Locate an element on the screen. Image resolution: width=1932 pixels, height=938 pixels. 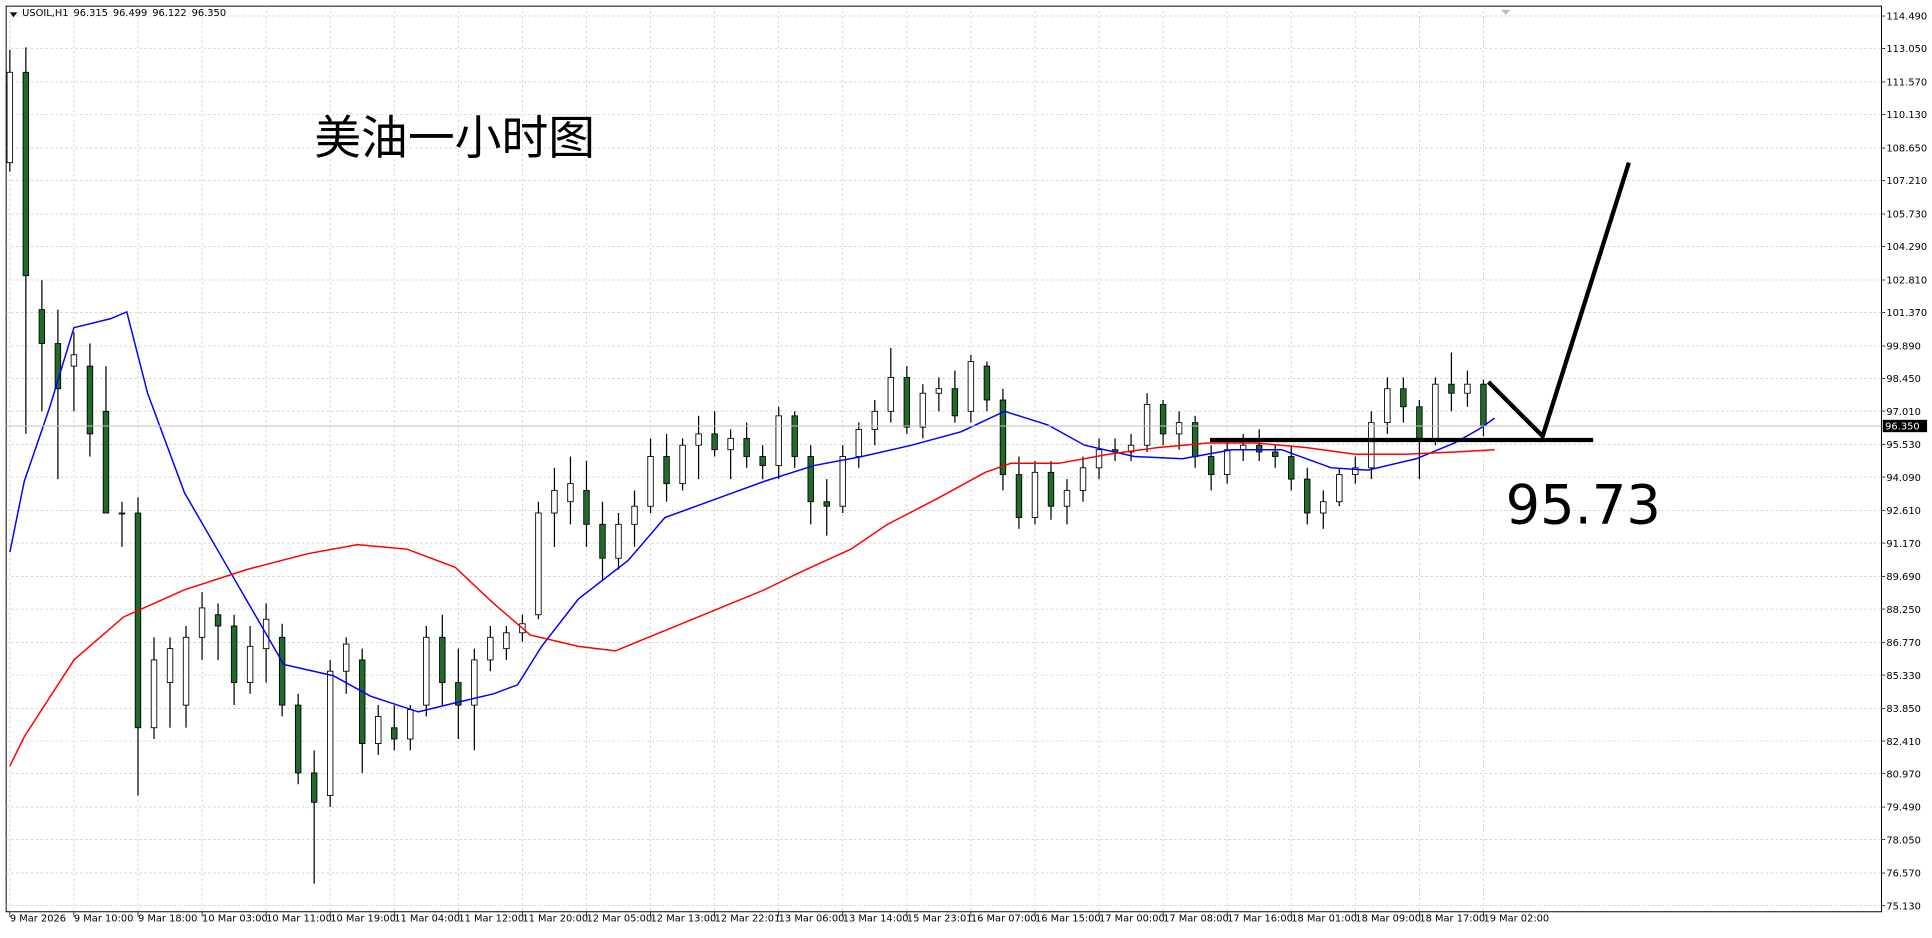
y-tick-label: 98.450 is located at coordinates (1903, 379).